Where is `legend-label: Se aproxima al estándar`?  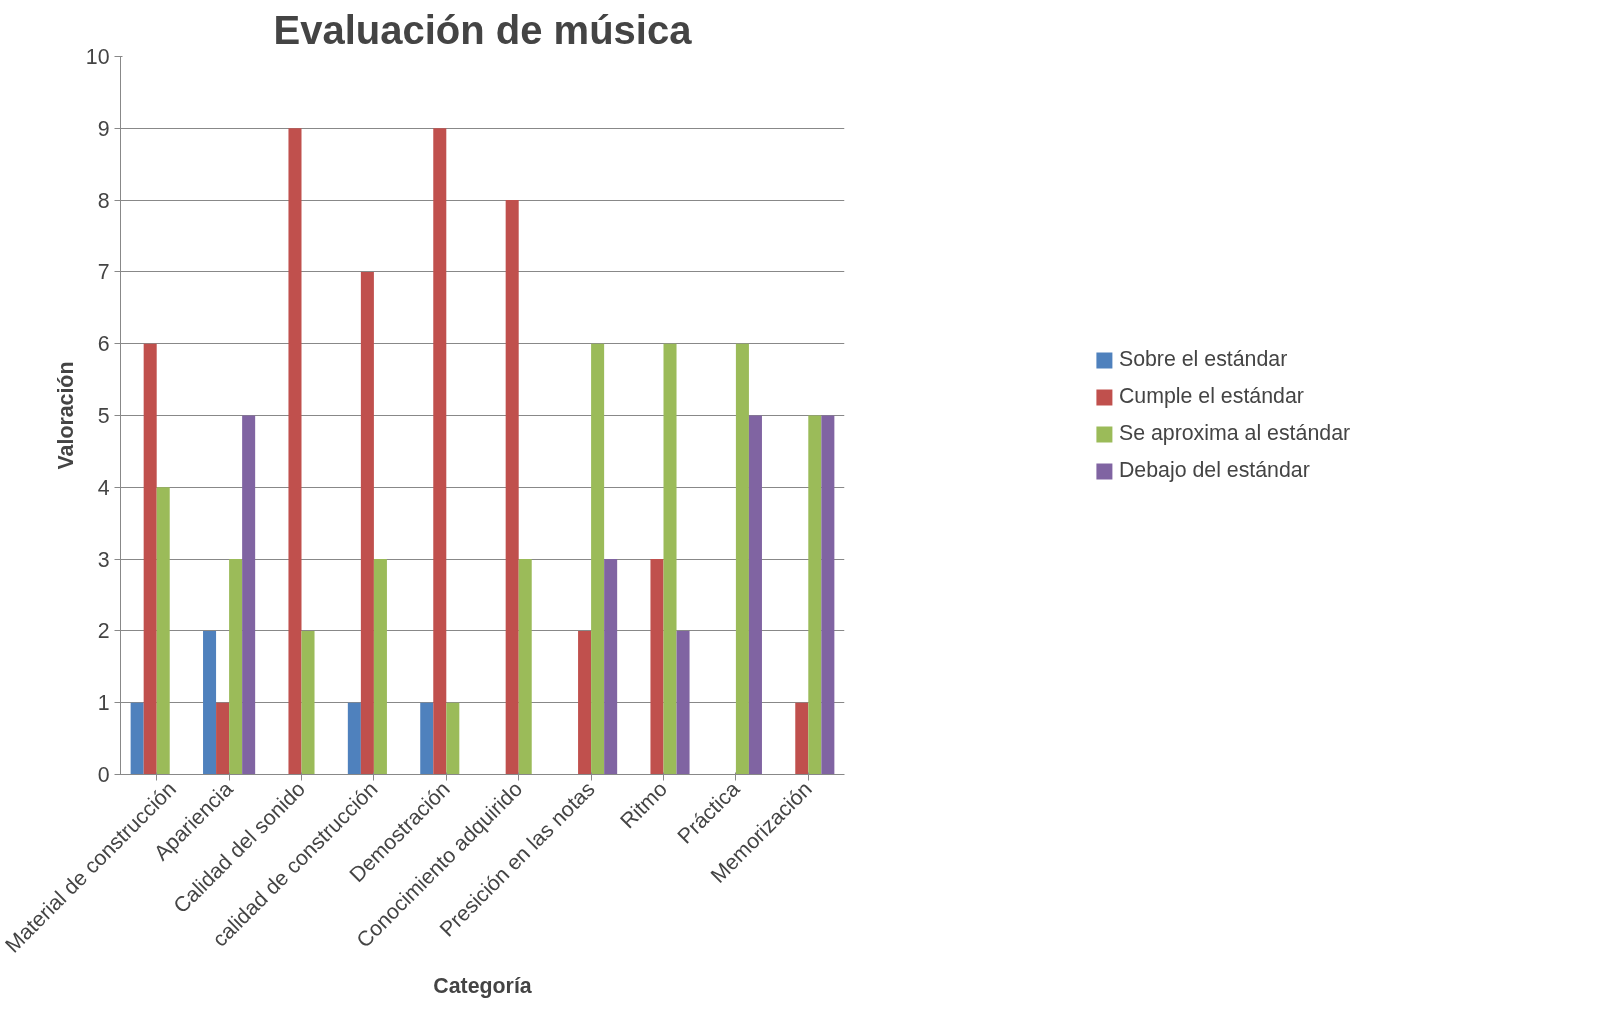
legend-label: Se aproxima al estándar is located at coordinates (1234, 433).